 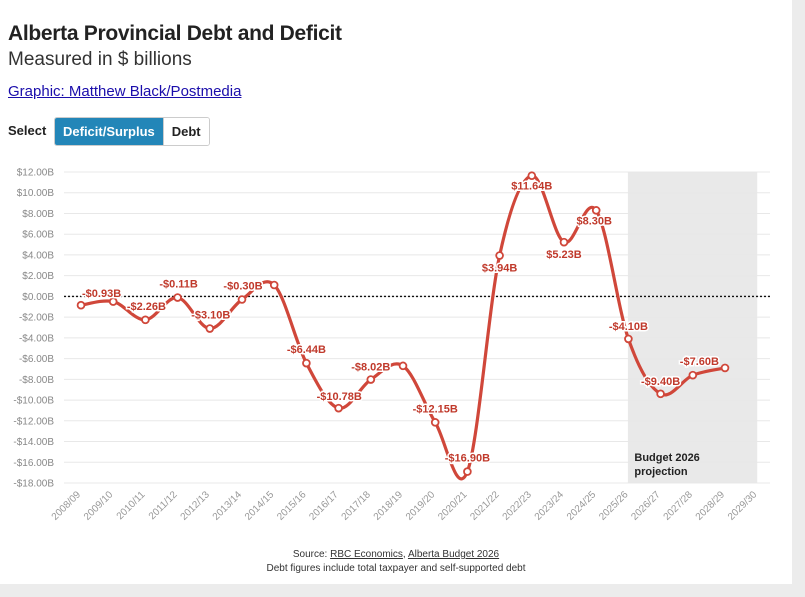 What do you see at coordinates (100, 59) in the screenshot?
I see `page-subtitle: Measured in $ billions` at bounding box center [100, 59].